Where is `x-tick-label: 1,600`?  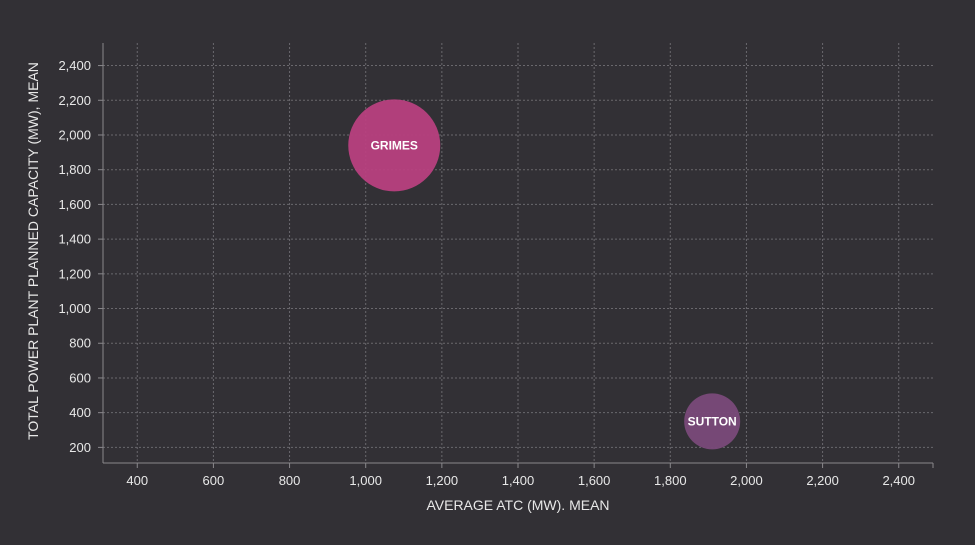 x-tick-label: 1,600 is located at coordinates (594, 480).